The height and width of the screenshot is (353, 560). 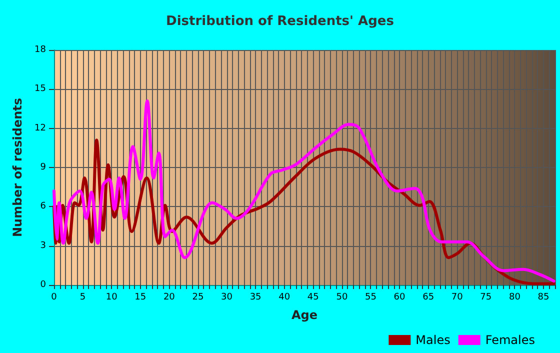 What do you see at coordinates (514, 297) in the screenshot?
I see `x-tick-label: 80` at bounding box center [514, 297].